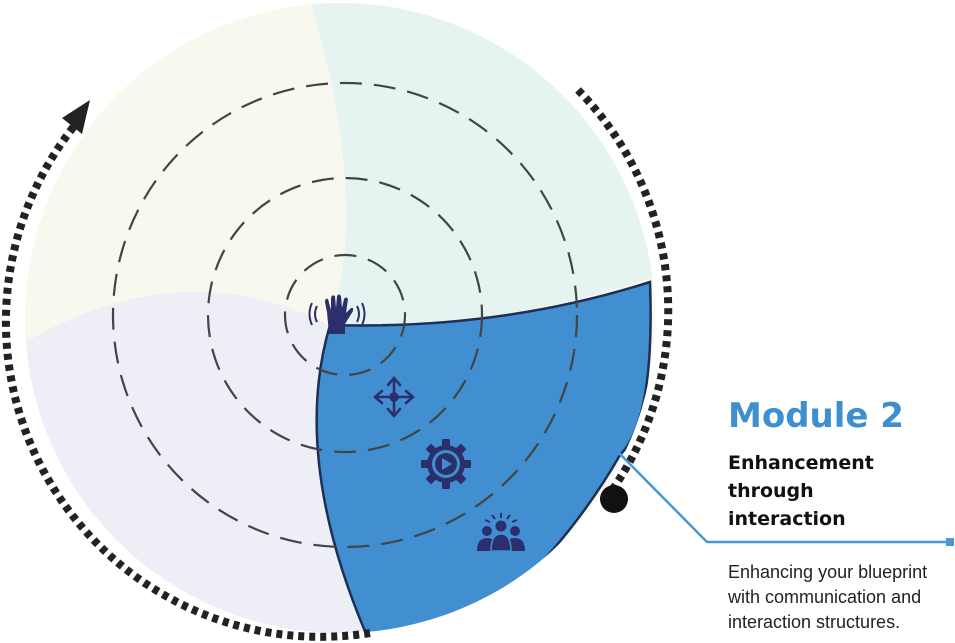 The image size is (955, 643). Describe the element at coordinates (446, 464) in the screenshot. I see `gear-play-icon` at that location.